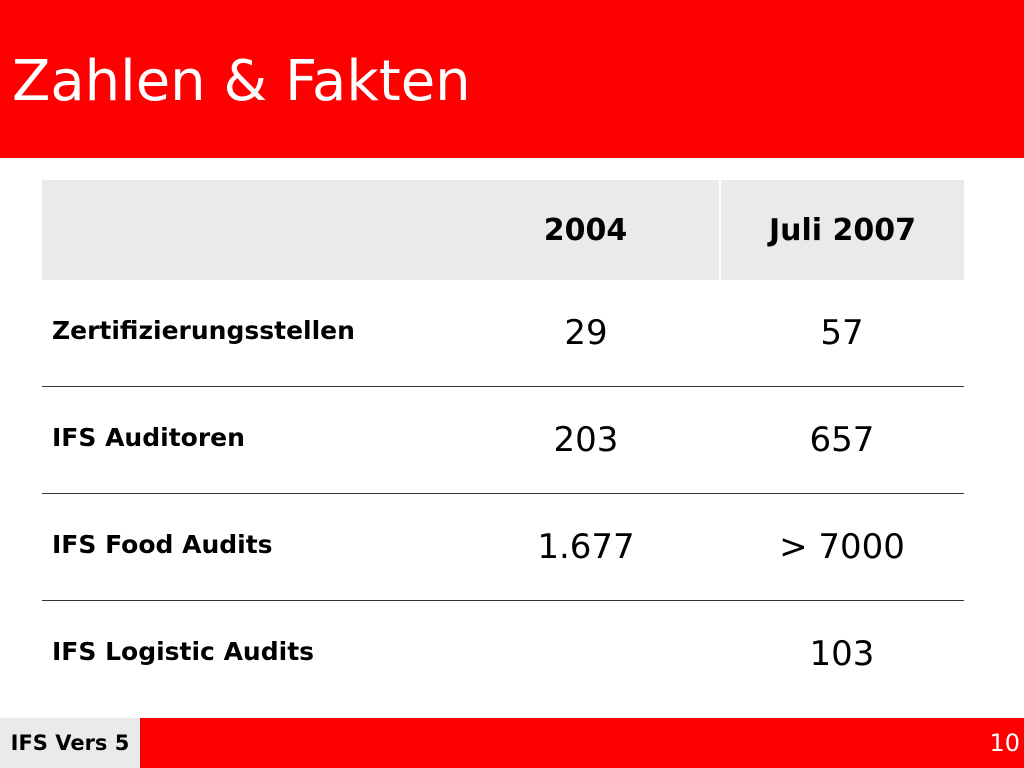  I want to click on row-label: IFS Food Audits, so click(247, 547).